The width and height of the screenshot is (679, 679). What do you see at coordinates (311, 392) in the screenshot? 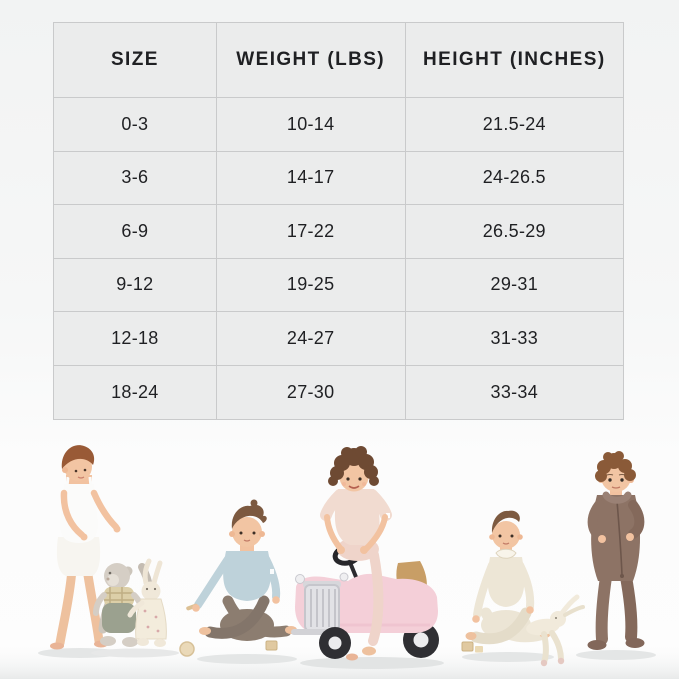
I see `row-5-weight: 27-30` at bounding box center [311, 392].